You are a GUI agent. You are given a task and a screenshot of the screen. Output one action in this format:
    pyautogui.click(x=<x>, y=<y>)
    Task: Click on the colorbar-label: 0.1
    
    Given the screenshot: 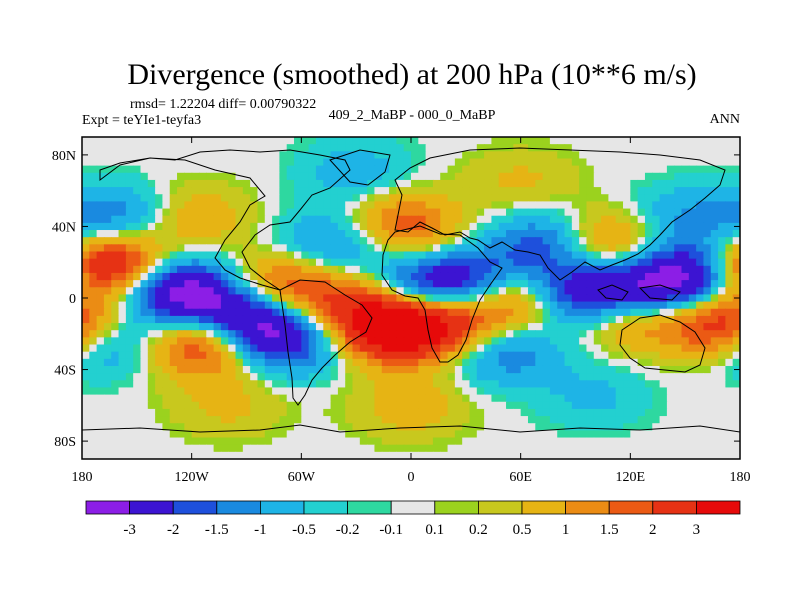 What is the action you would take?
    pyautogui.click(x=434, y=530)
    